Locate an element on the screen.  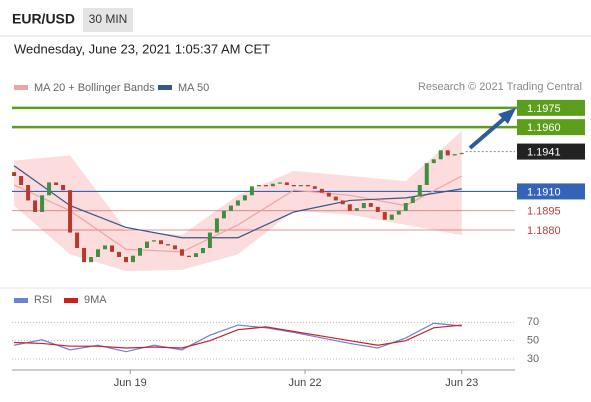
forecast-arrow is located at coordinates (492, 129).